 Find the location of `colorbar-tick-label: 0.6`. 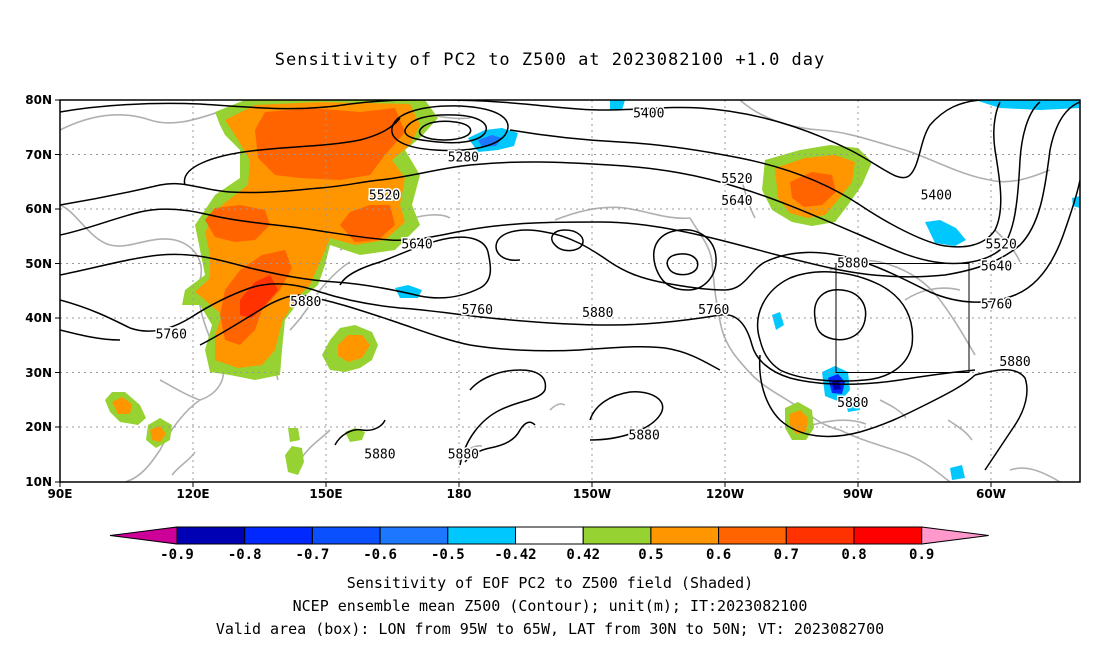

colorbar-tick-label: 0.6 is located at coordinates (718, 555).